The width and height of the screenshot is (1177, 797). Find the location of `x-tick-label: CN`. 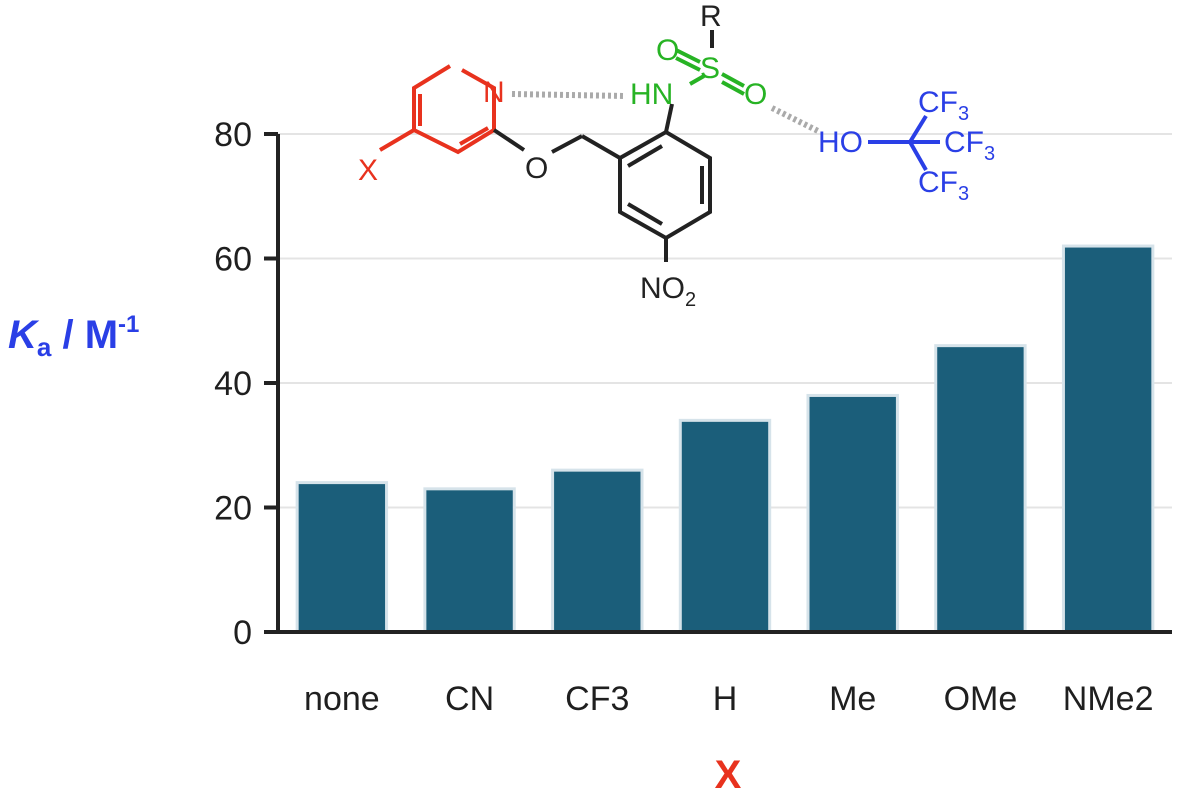

x-tick-label: CN is located at coordinates (469, 699).